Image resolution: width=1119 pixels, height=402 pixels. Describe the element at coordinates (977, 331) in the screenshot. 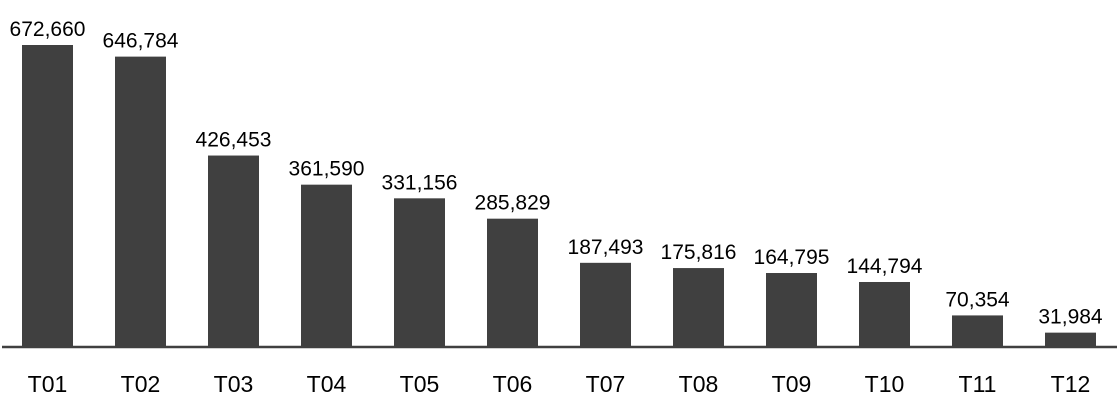

I see `bar-t11` at that location.